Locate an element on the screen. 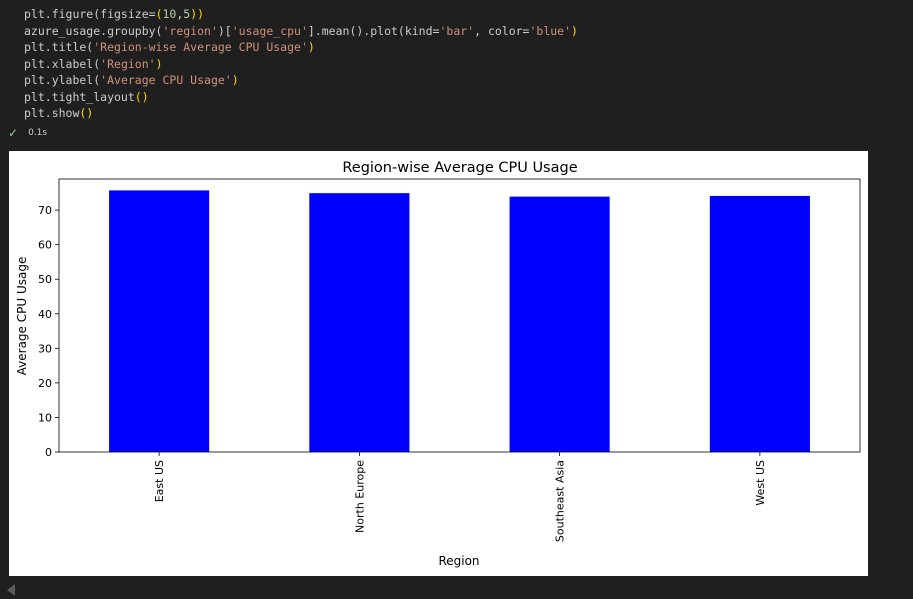 This screenshot has height=599, width=913. code-line: plt.xlabel('Region') is located at coordinates (93, 64).